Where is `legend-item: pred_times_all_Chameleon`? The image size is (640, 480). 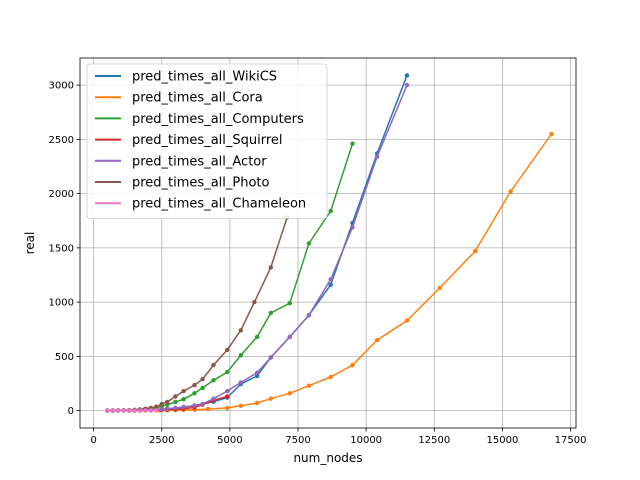 legend-item: pred_times_all_Chameleon is located at coordinates (200, 204).